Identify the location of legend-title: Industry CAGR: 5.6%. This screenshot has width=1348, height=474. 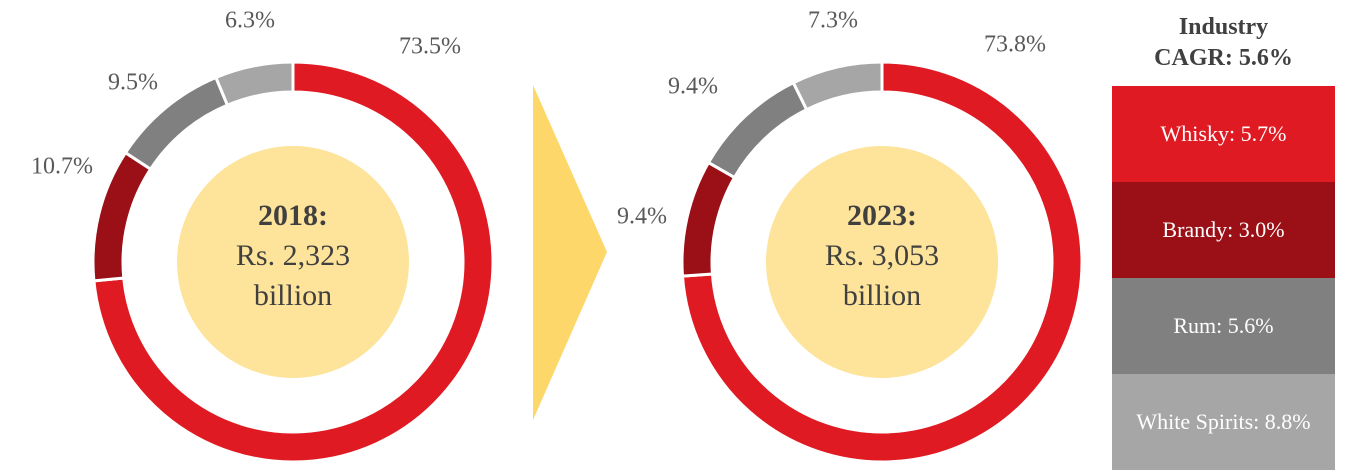
(1223, 42).